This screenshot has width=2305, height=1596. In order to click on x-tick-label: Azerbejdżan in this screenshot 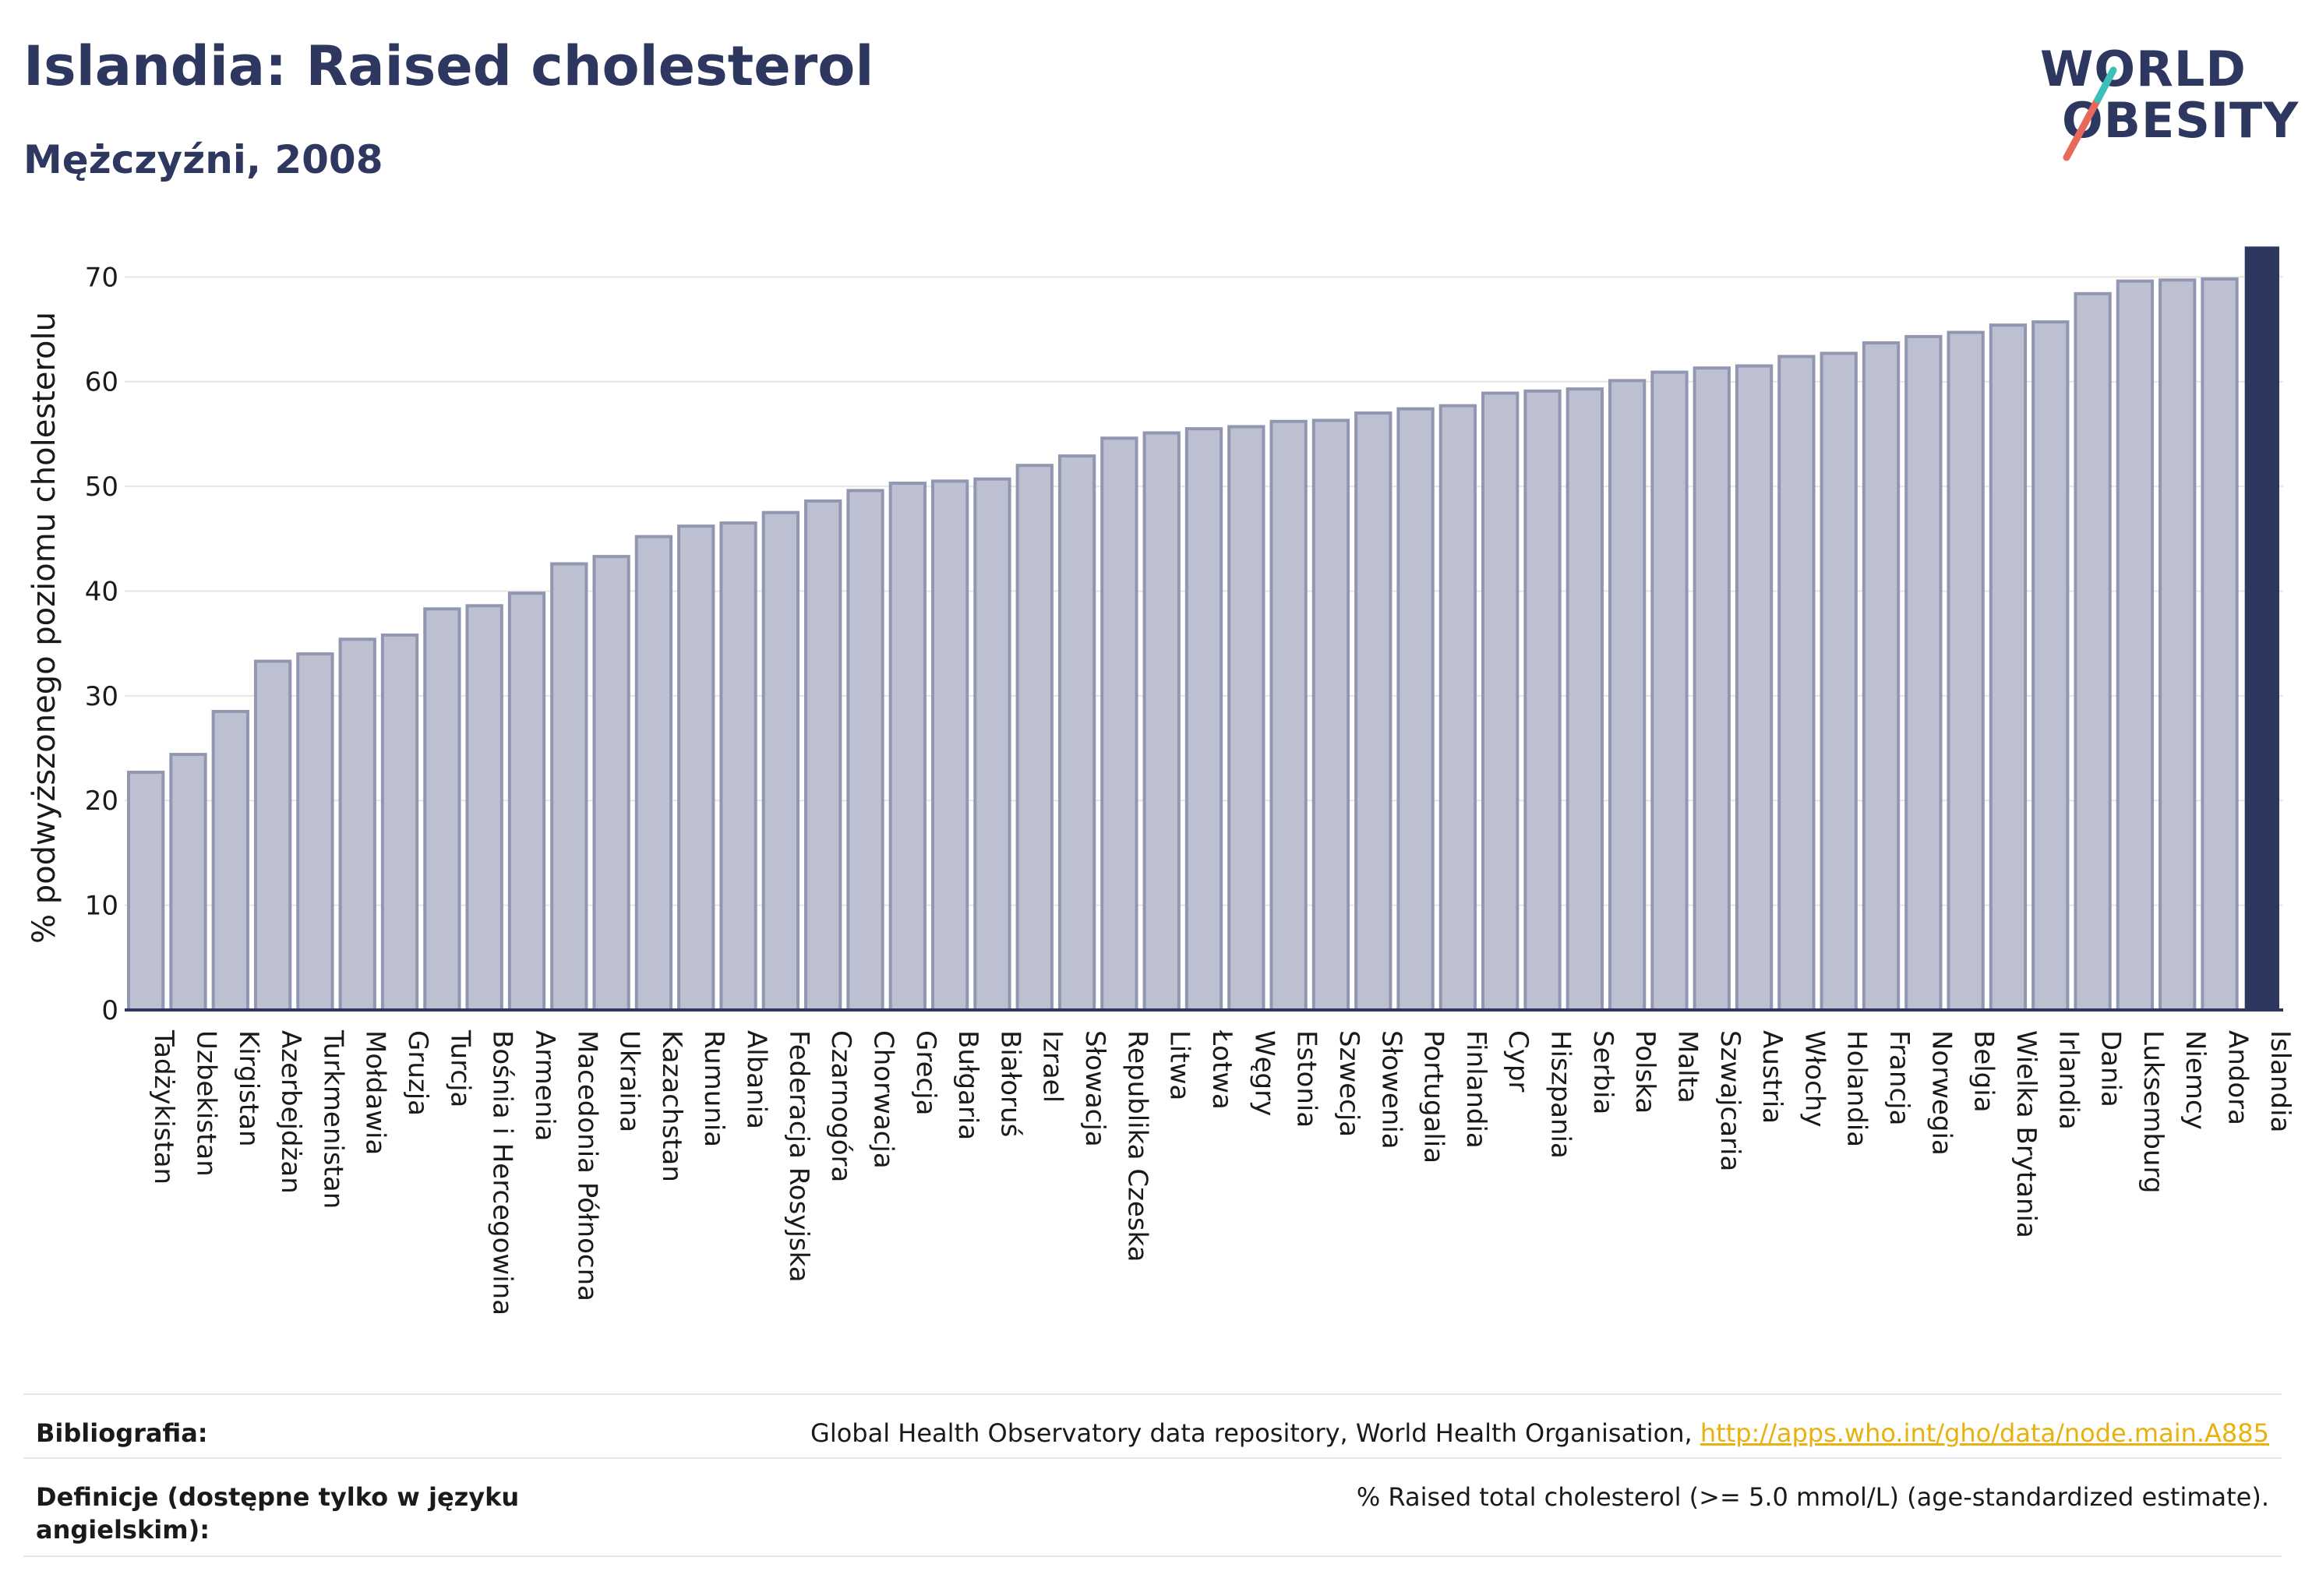, I will do `click(290, 1112)`.